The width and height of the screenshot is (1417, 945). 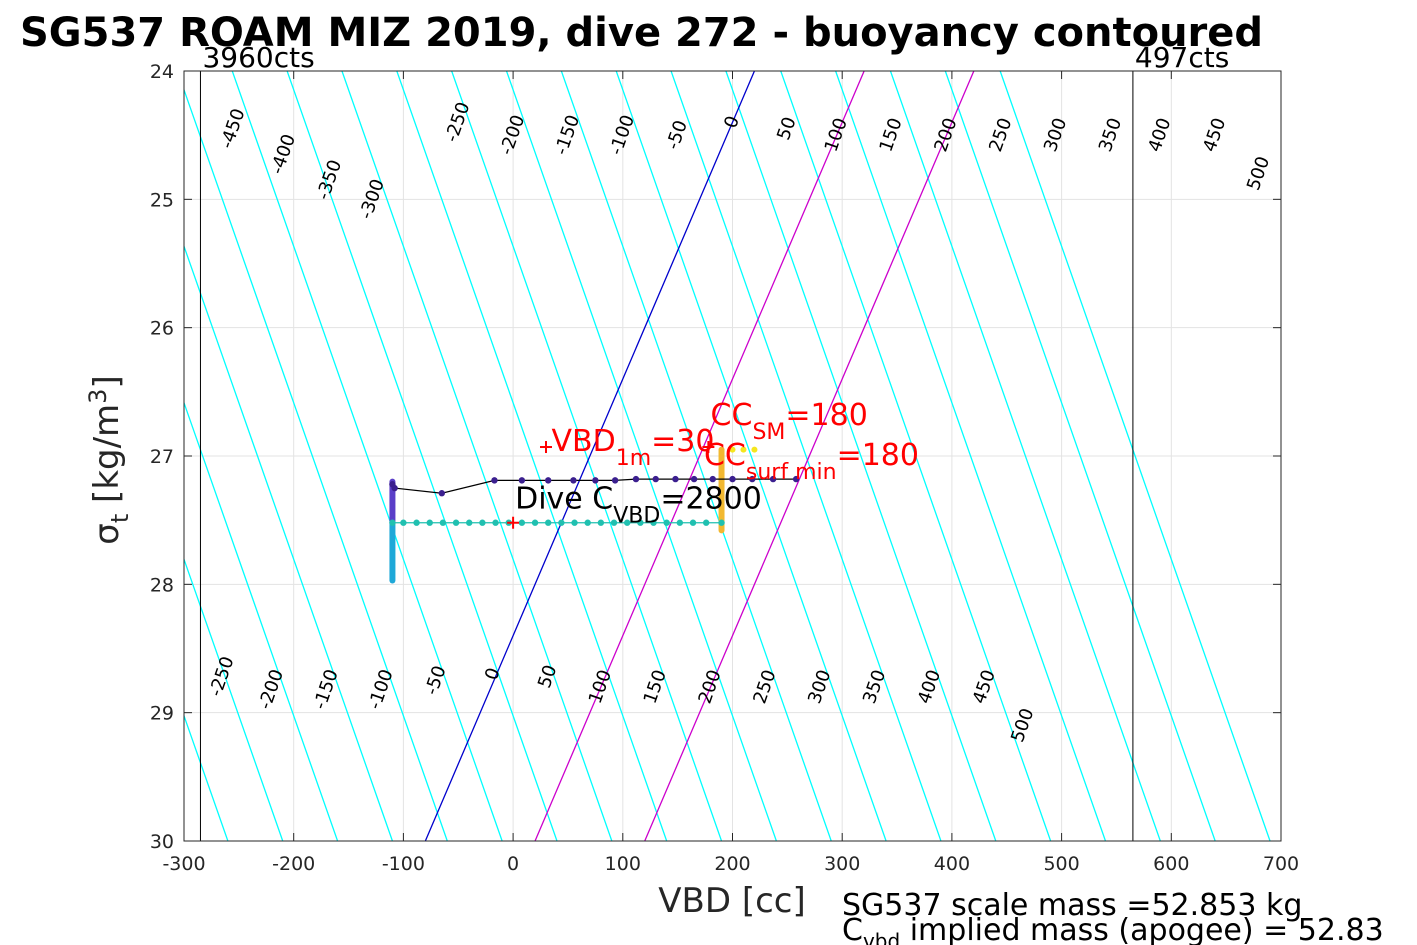 What do you see at coordinates (633, 458) in the screenshot?
I see `annotation-vbd1m-sub: 1m` at bounding box center [633, 458].